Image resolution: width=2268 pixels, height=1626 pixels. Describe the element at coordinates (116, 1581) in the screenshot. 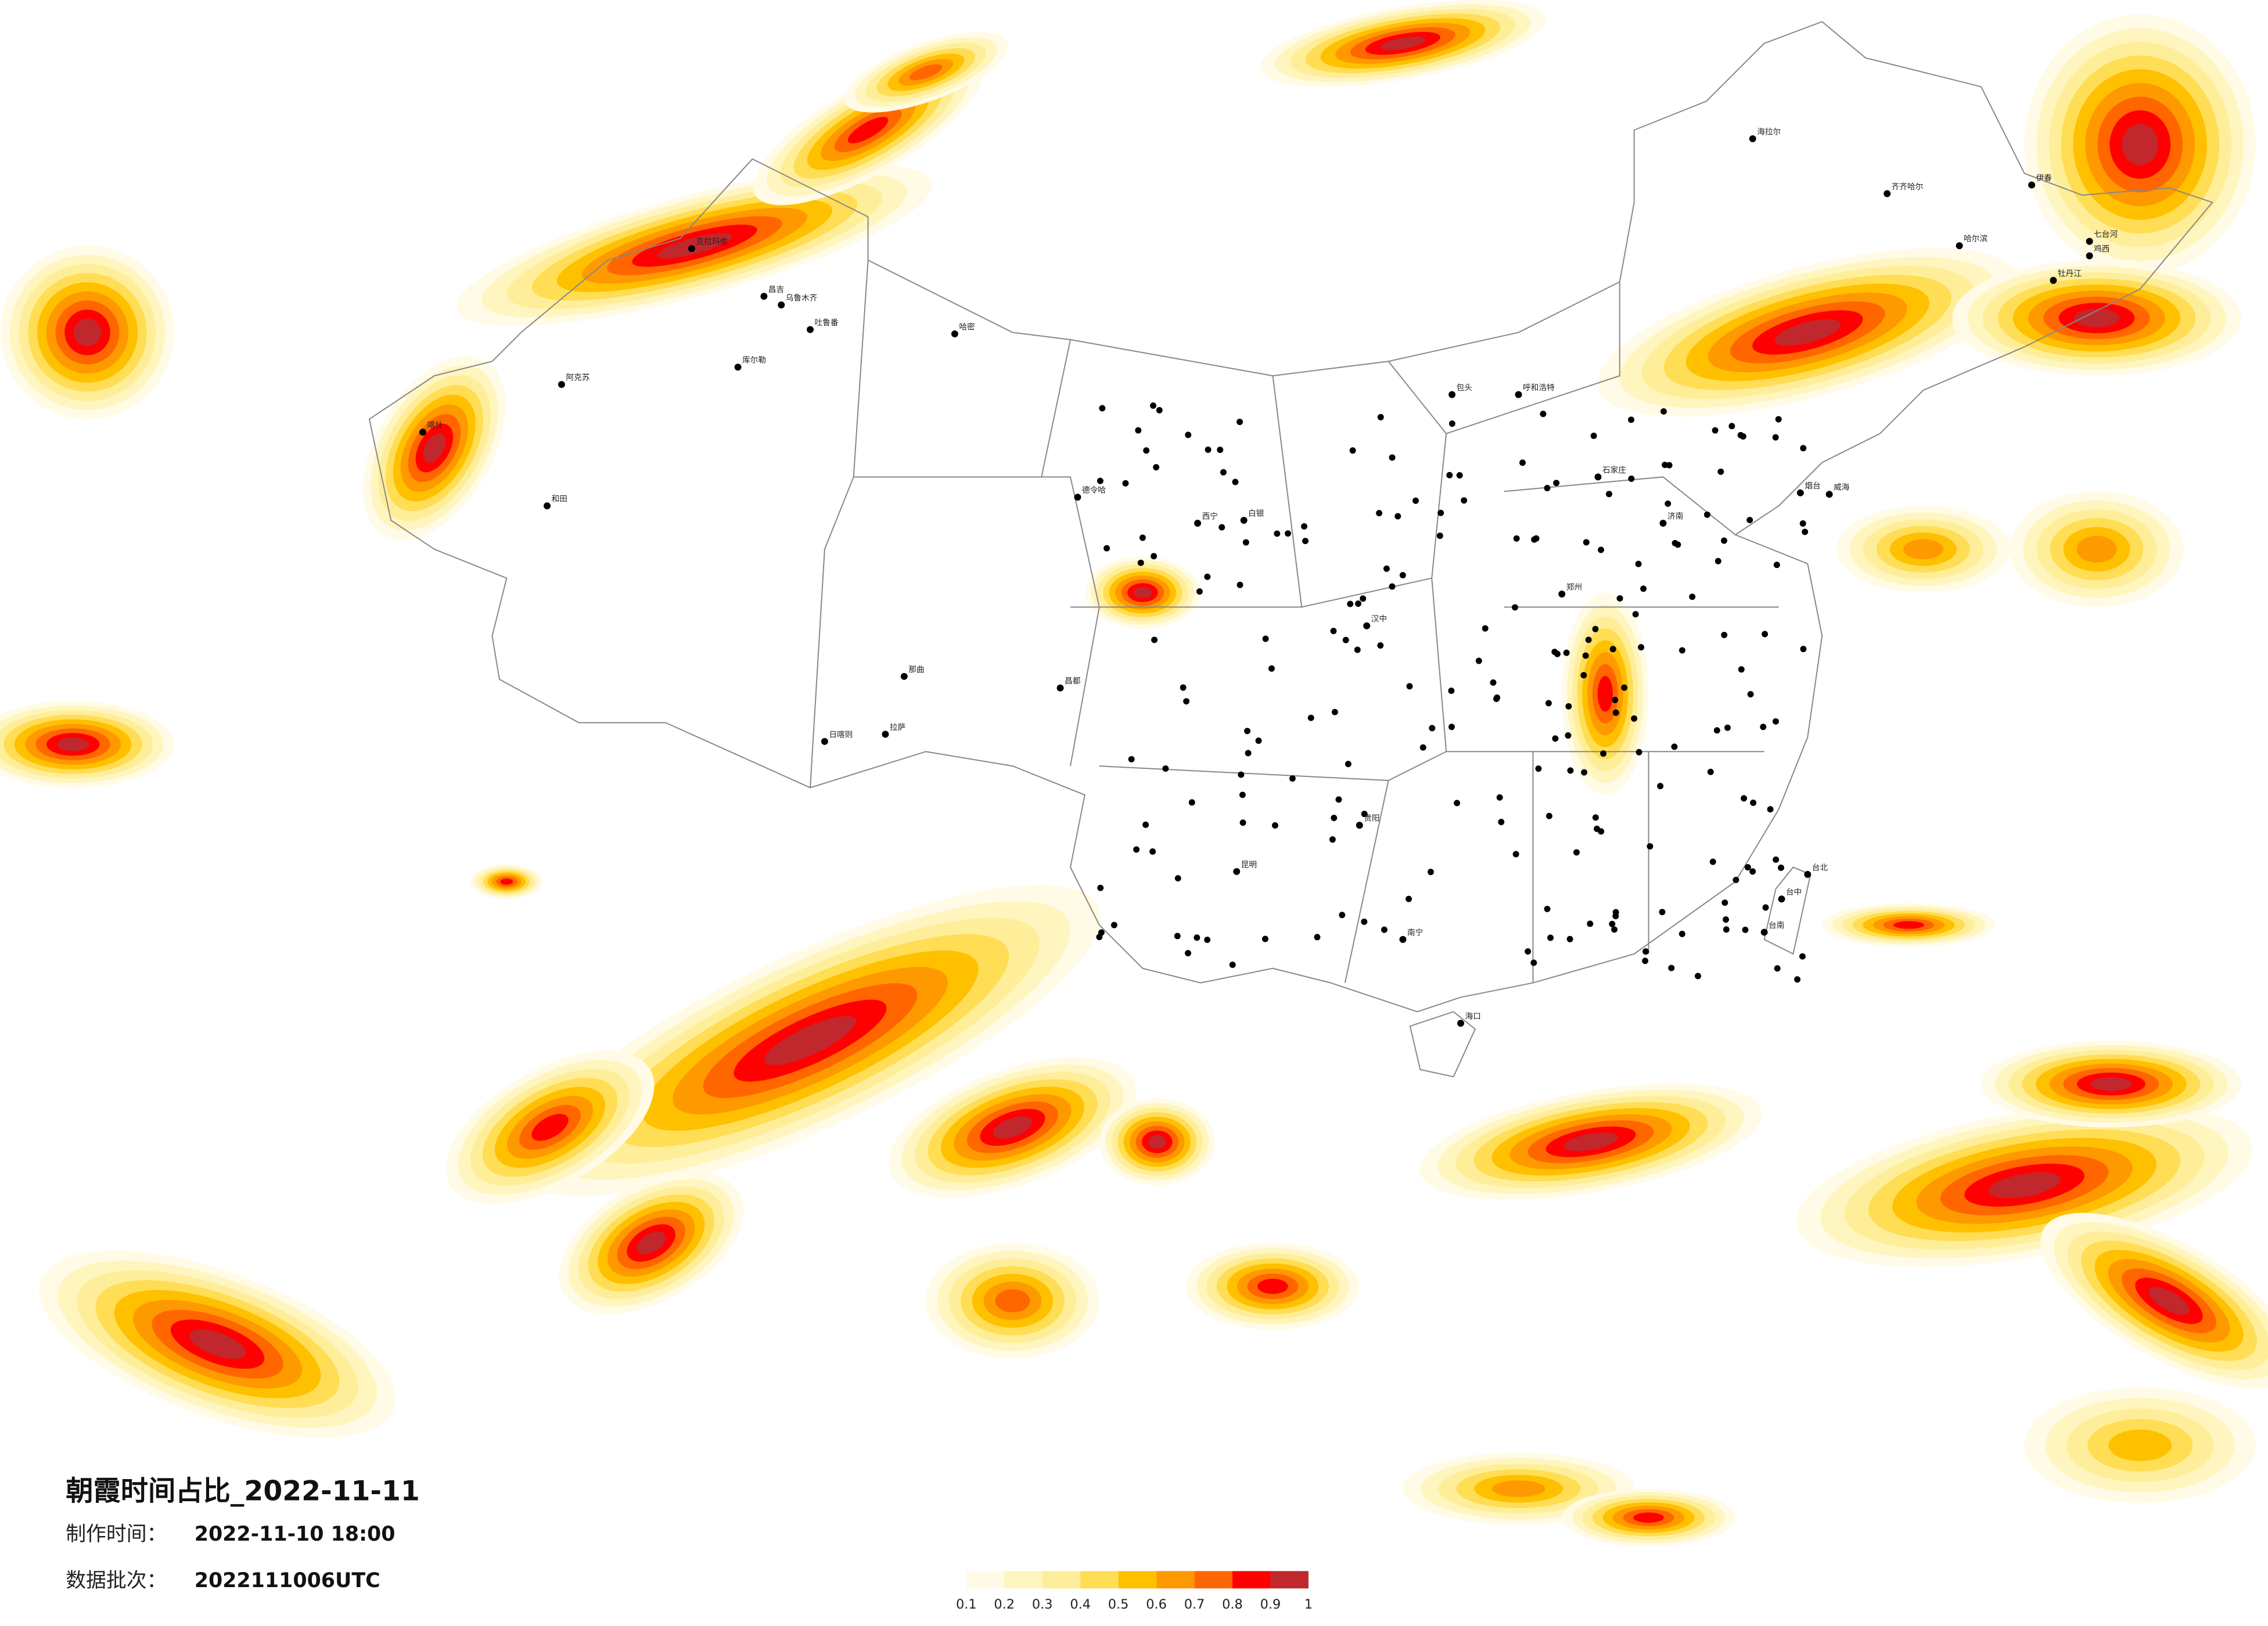

I see `batch-label: 数据批次：` at that location.